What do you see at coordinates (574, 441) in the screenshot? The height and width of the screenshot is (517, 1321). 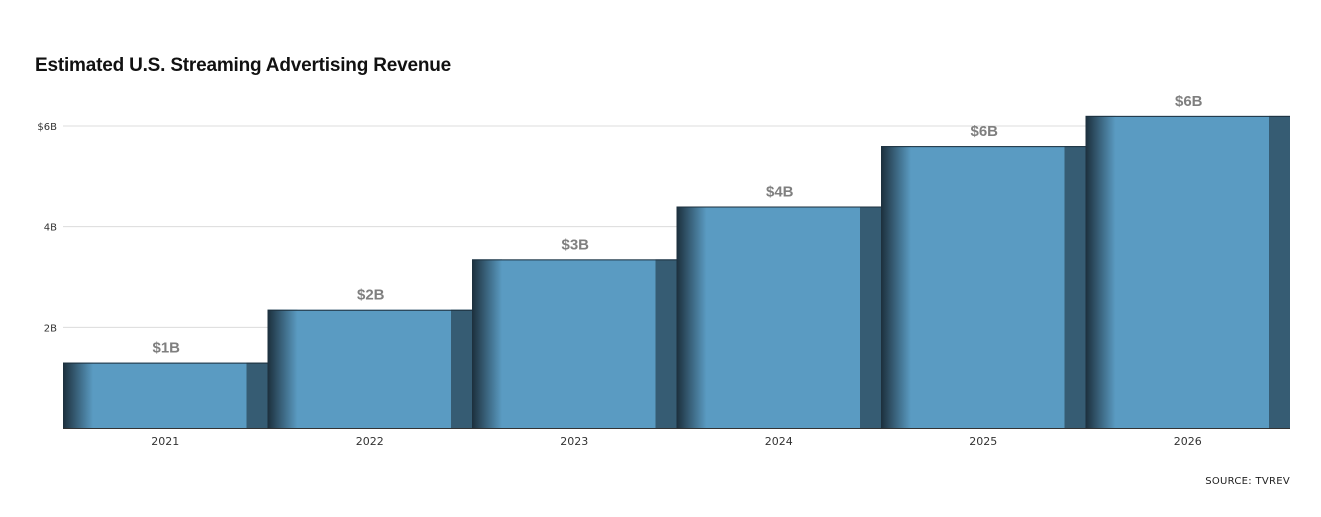 I see `x-tick-label: 2023` at bounding box center [574, 441].